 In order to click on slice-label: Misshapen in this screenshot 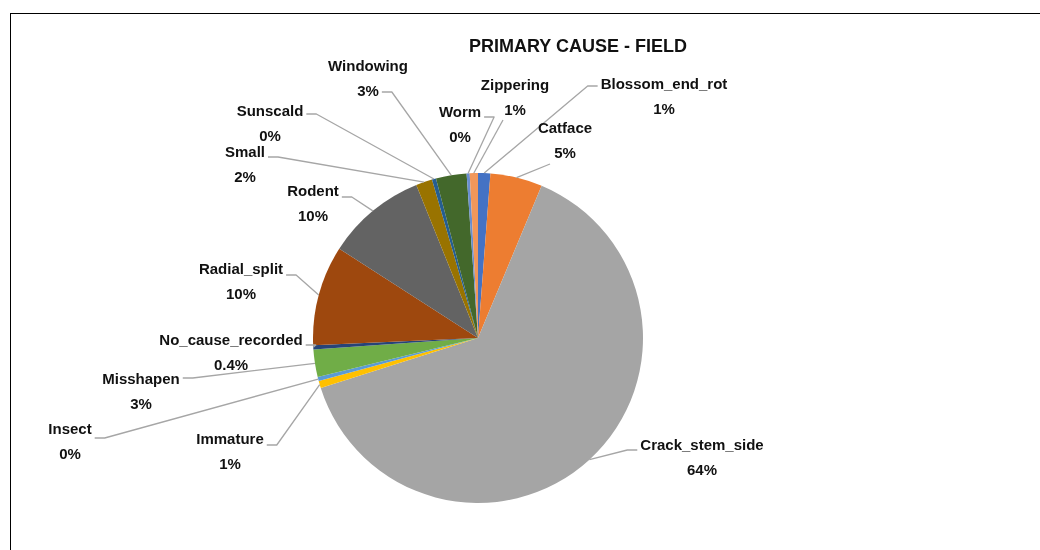, I will do `click(141, 379)`.